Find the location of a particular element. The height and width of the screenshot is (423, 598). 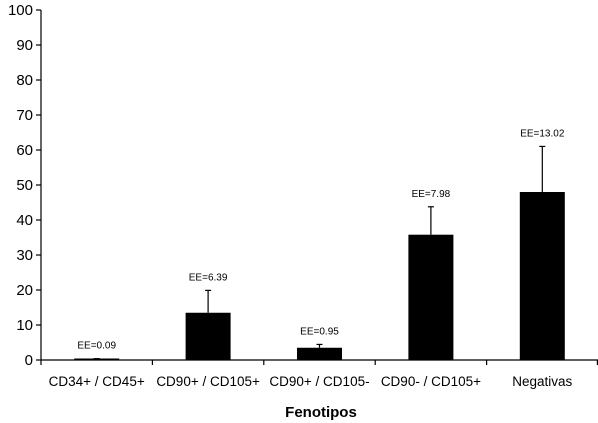

category-label: CD34+ / CD45+ is located at coordinates (97, 381).